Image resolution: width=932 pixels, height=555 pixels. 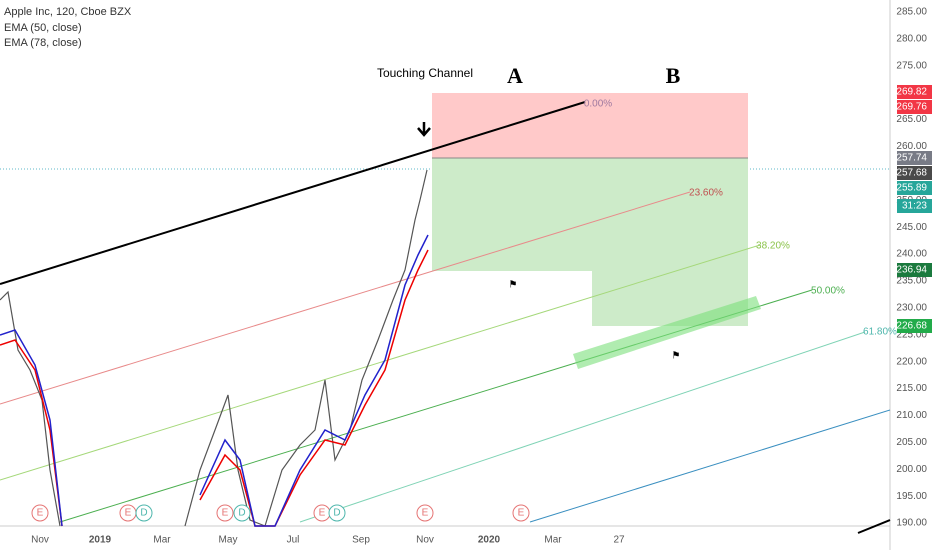 What do you see at coordinates (911, 308) in the screenshot?
I see `y-tick-label: 230.00` at bounding box center [911, 308].